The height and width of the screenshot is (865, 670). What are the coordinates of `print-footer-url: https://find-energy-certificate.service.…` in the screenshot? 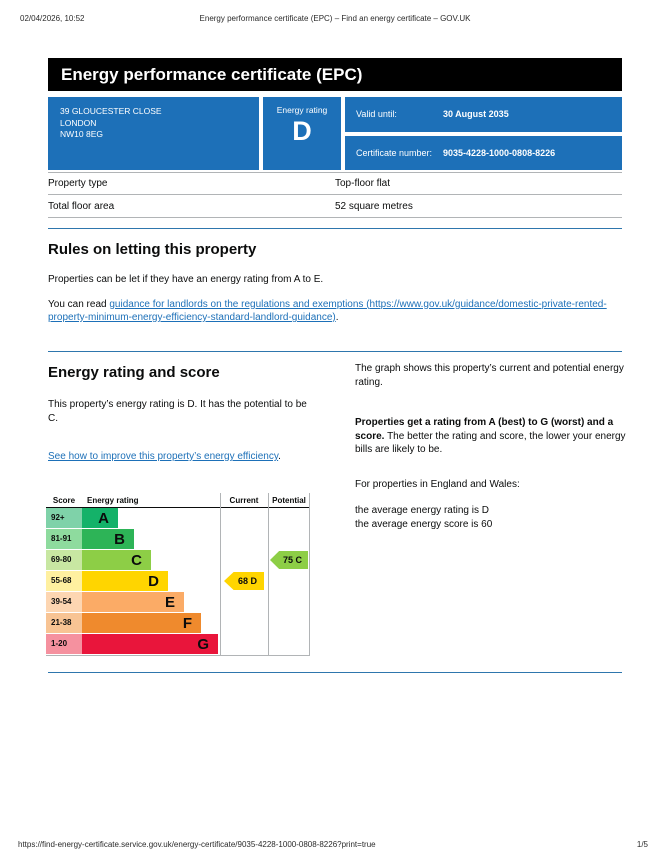 It's located at (197, 844).